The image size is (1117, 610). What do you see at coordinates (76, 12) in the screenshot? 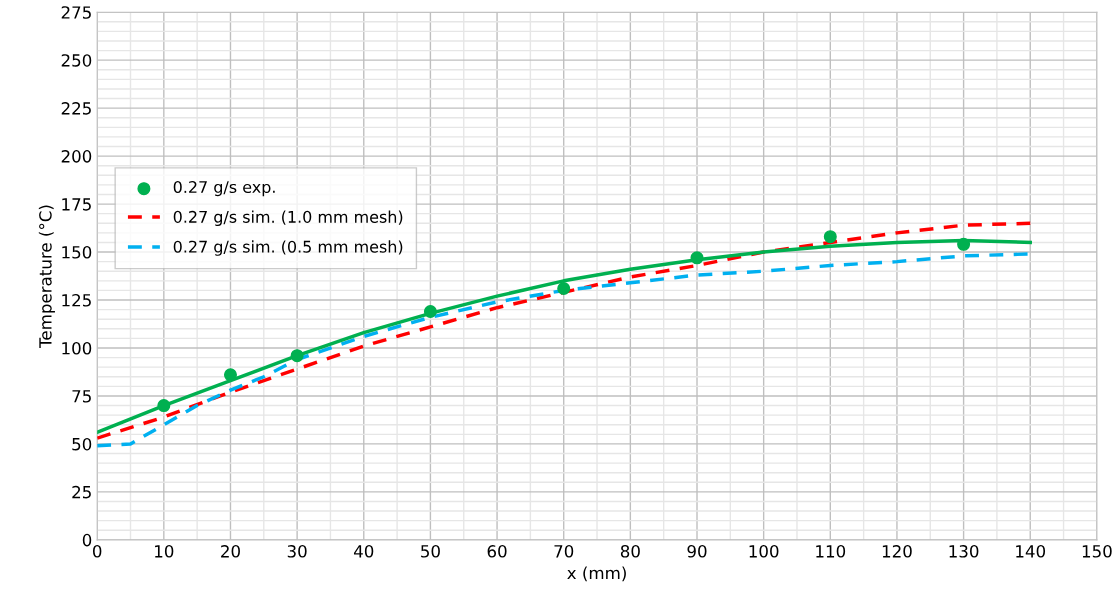
I see `y-tick-label: 275` at bounding box center [76, 12].